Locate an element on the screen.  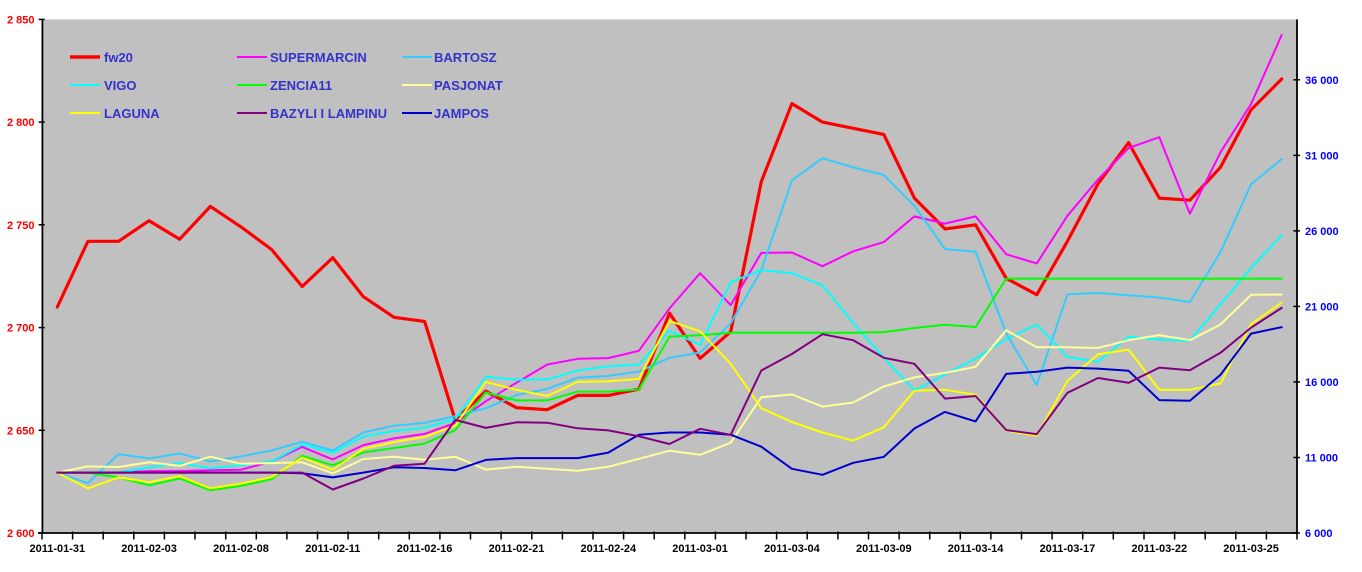
svg-text: ZENCIA11 is located at coordinates (301, 85).